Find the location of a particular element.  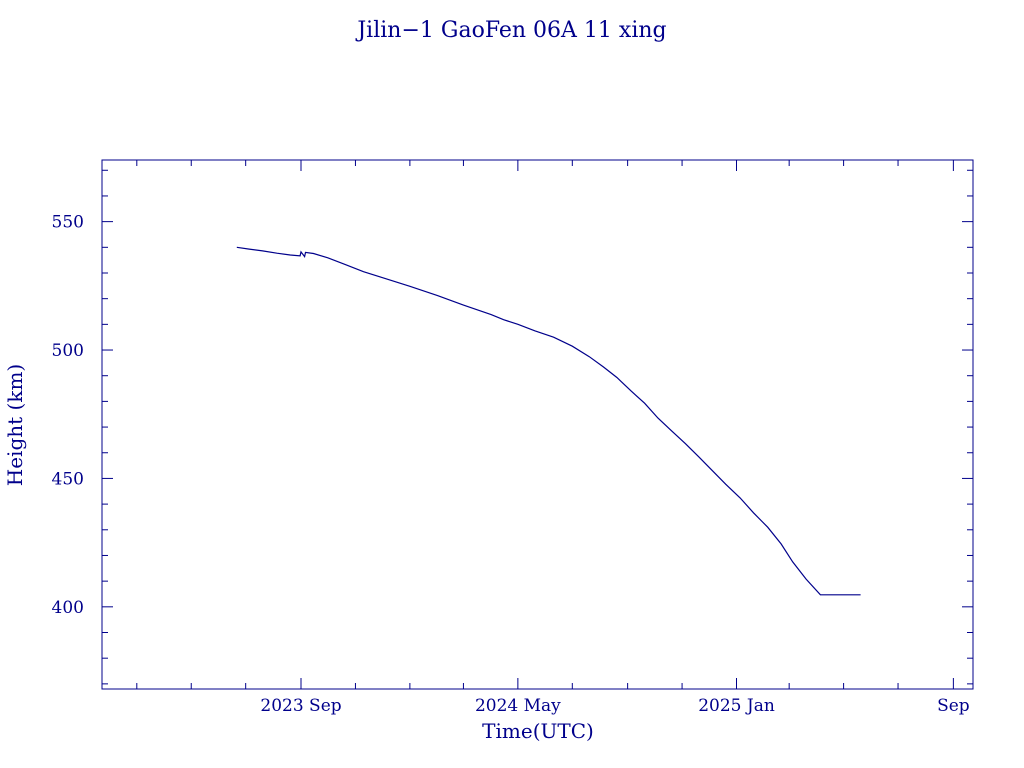

y-tick-label: 500 is located at coordinates (68, 351).